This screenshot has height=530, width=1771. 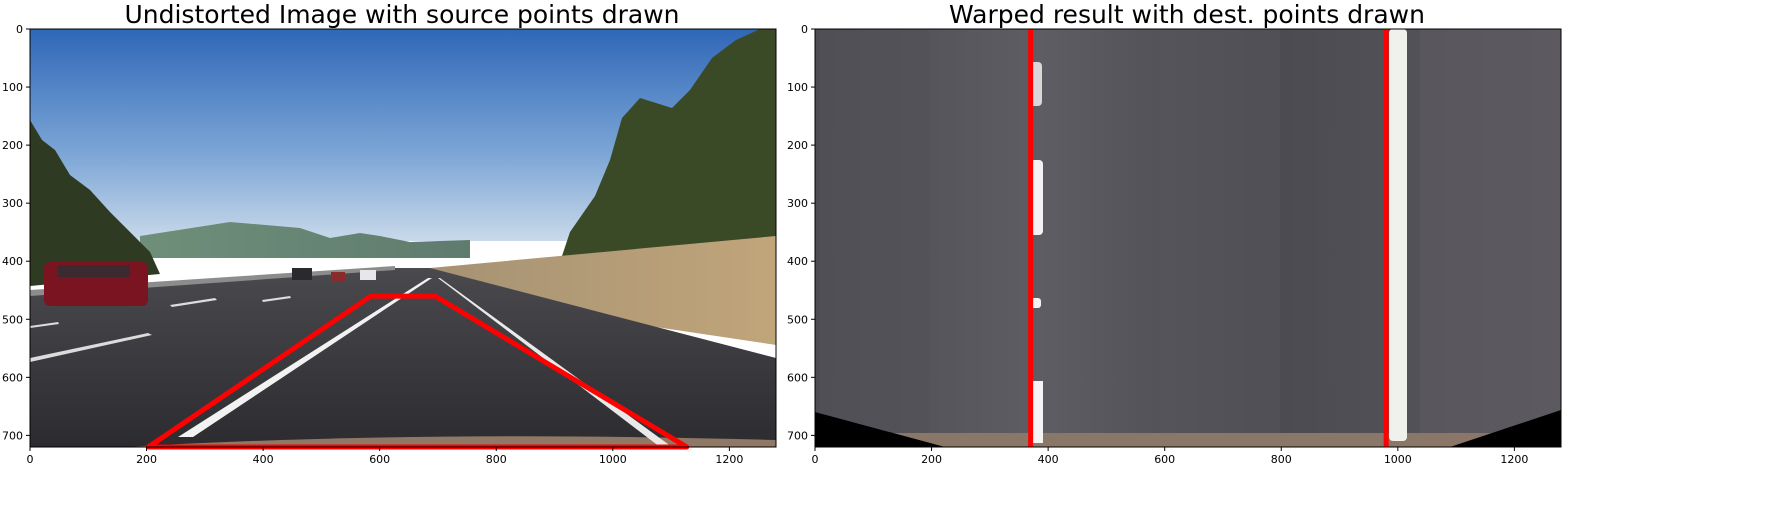 I want to click on warped-x-tick-label: 1200, so click(x=1514, y=459).